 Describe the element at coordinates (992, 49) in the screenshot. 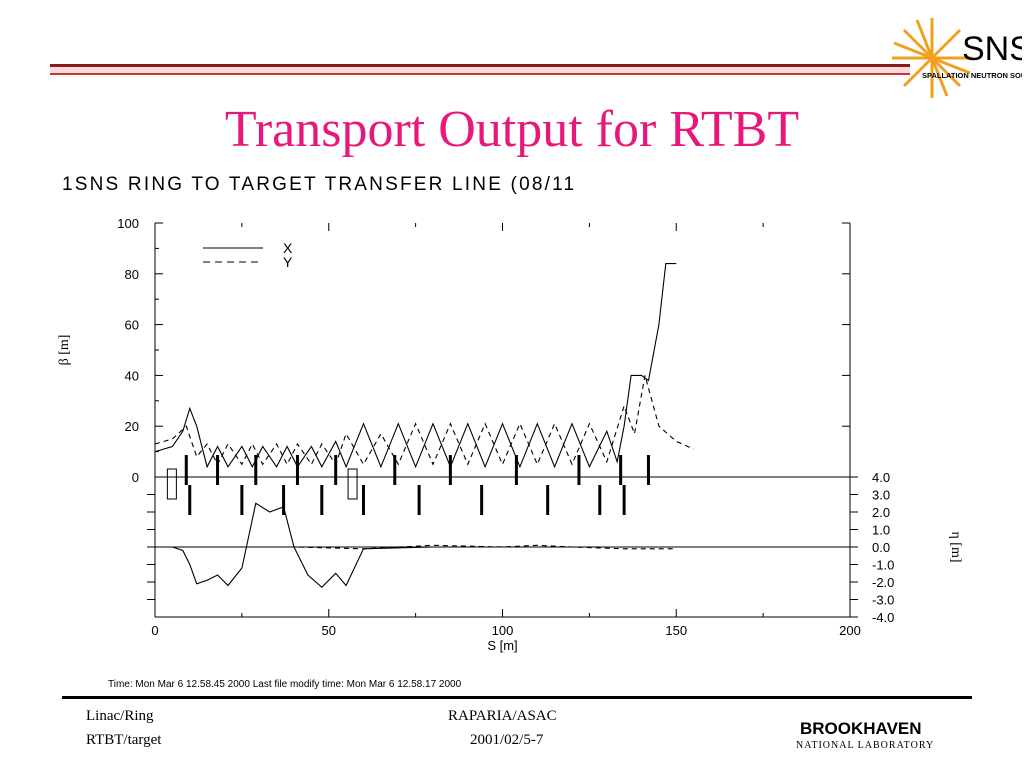

I see `sns-logo-text: SNS` at that location.